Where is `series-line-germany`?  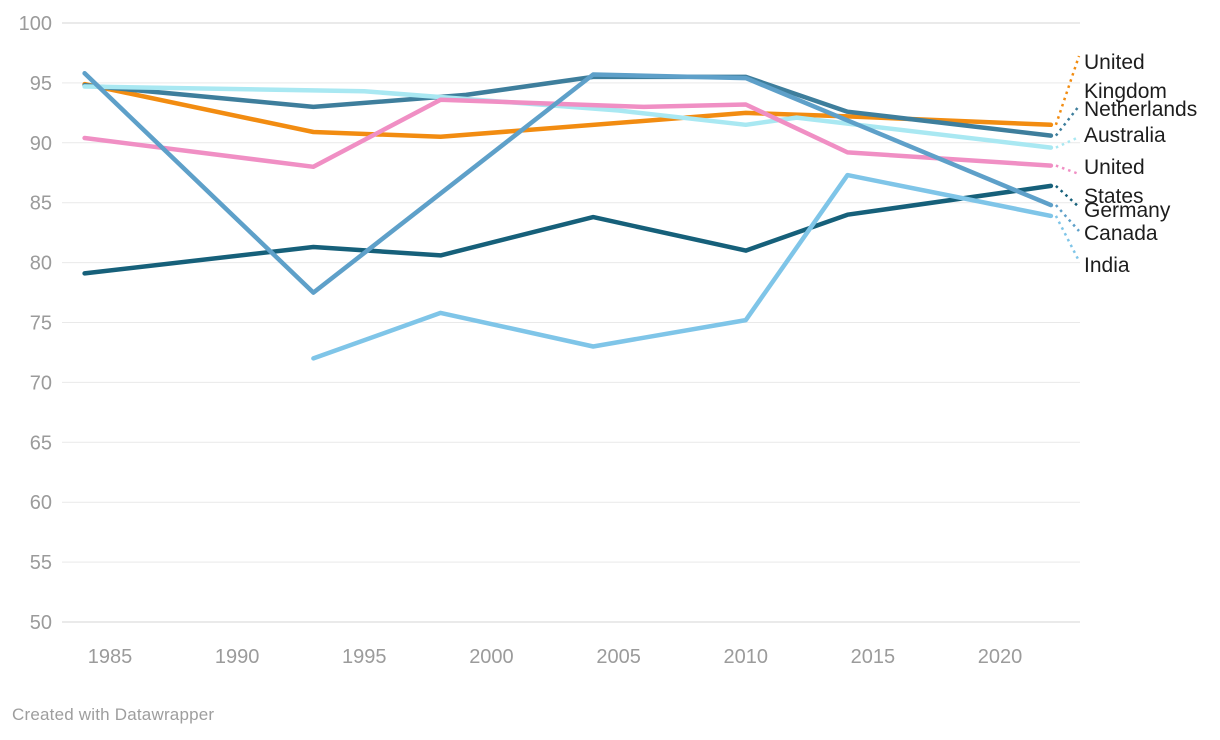 series-line-germany is located at coordinates (568, 229).